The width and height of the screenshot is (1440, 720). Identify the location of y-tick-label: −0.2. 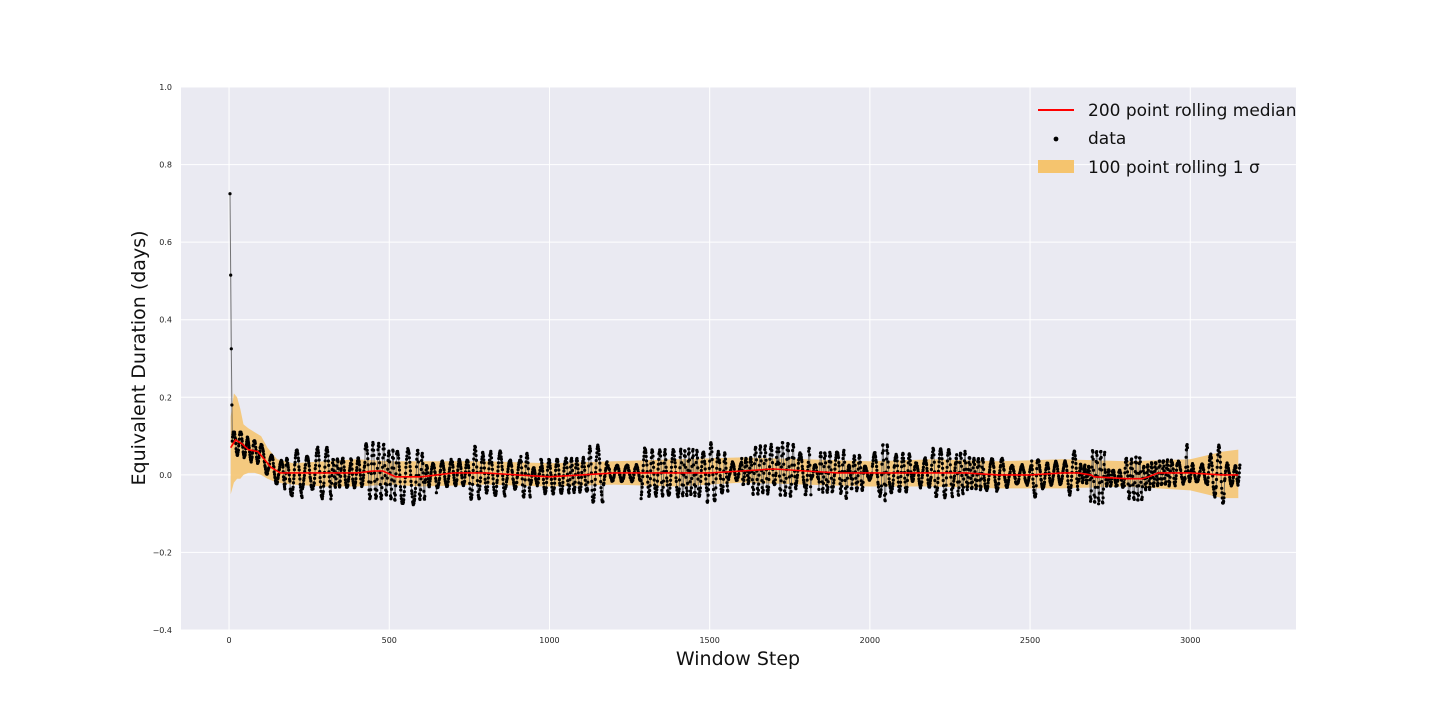
(162, 552).